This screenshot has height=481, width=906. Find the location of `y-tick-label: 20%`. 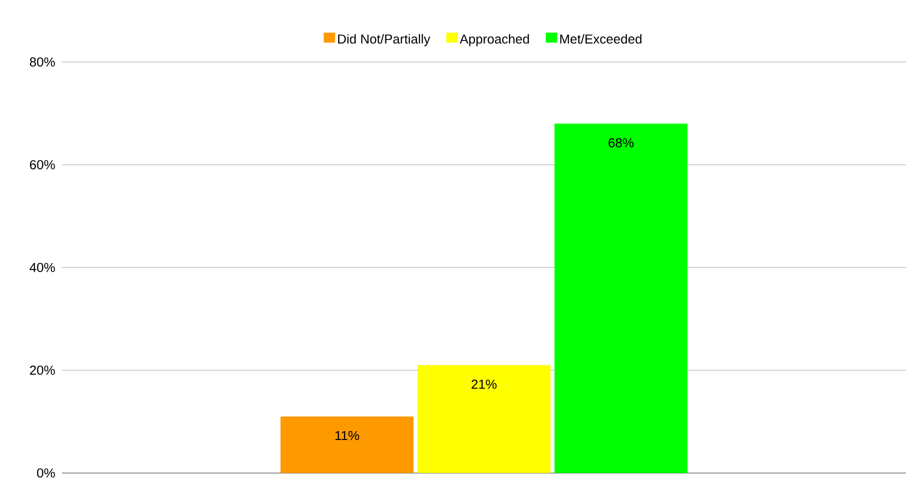

y-tick-label: 20% is located at coordinates (42, 370).